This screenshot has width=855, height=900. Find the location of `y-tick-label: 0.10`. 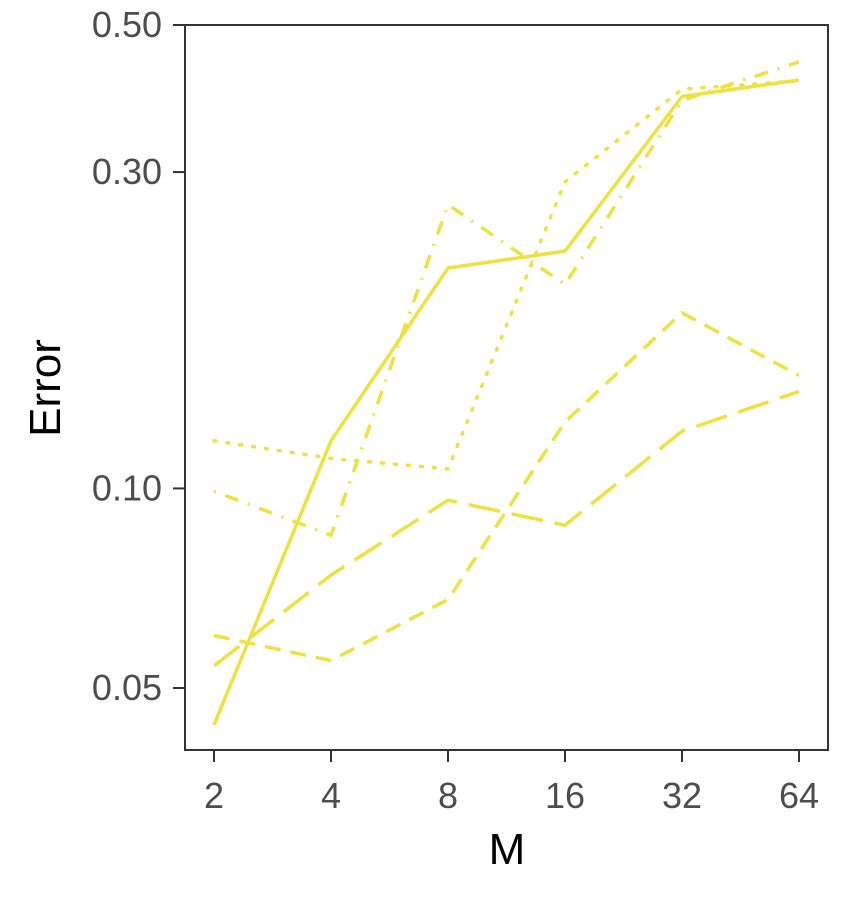

y-tick-label: 0.10 is located at coordinates (127, 487).